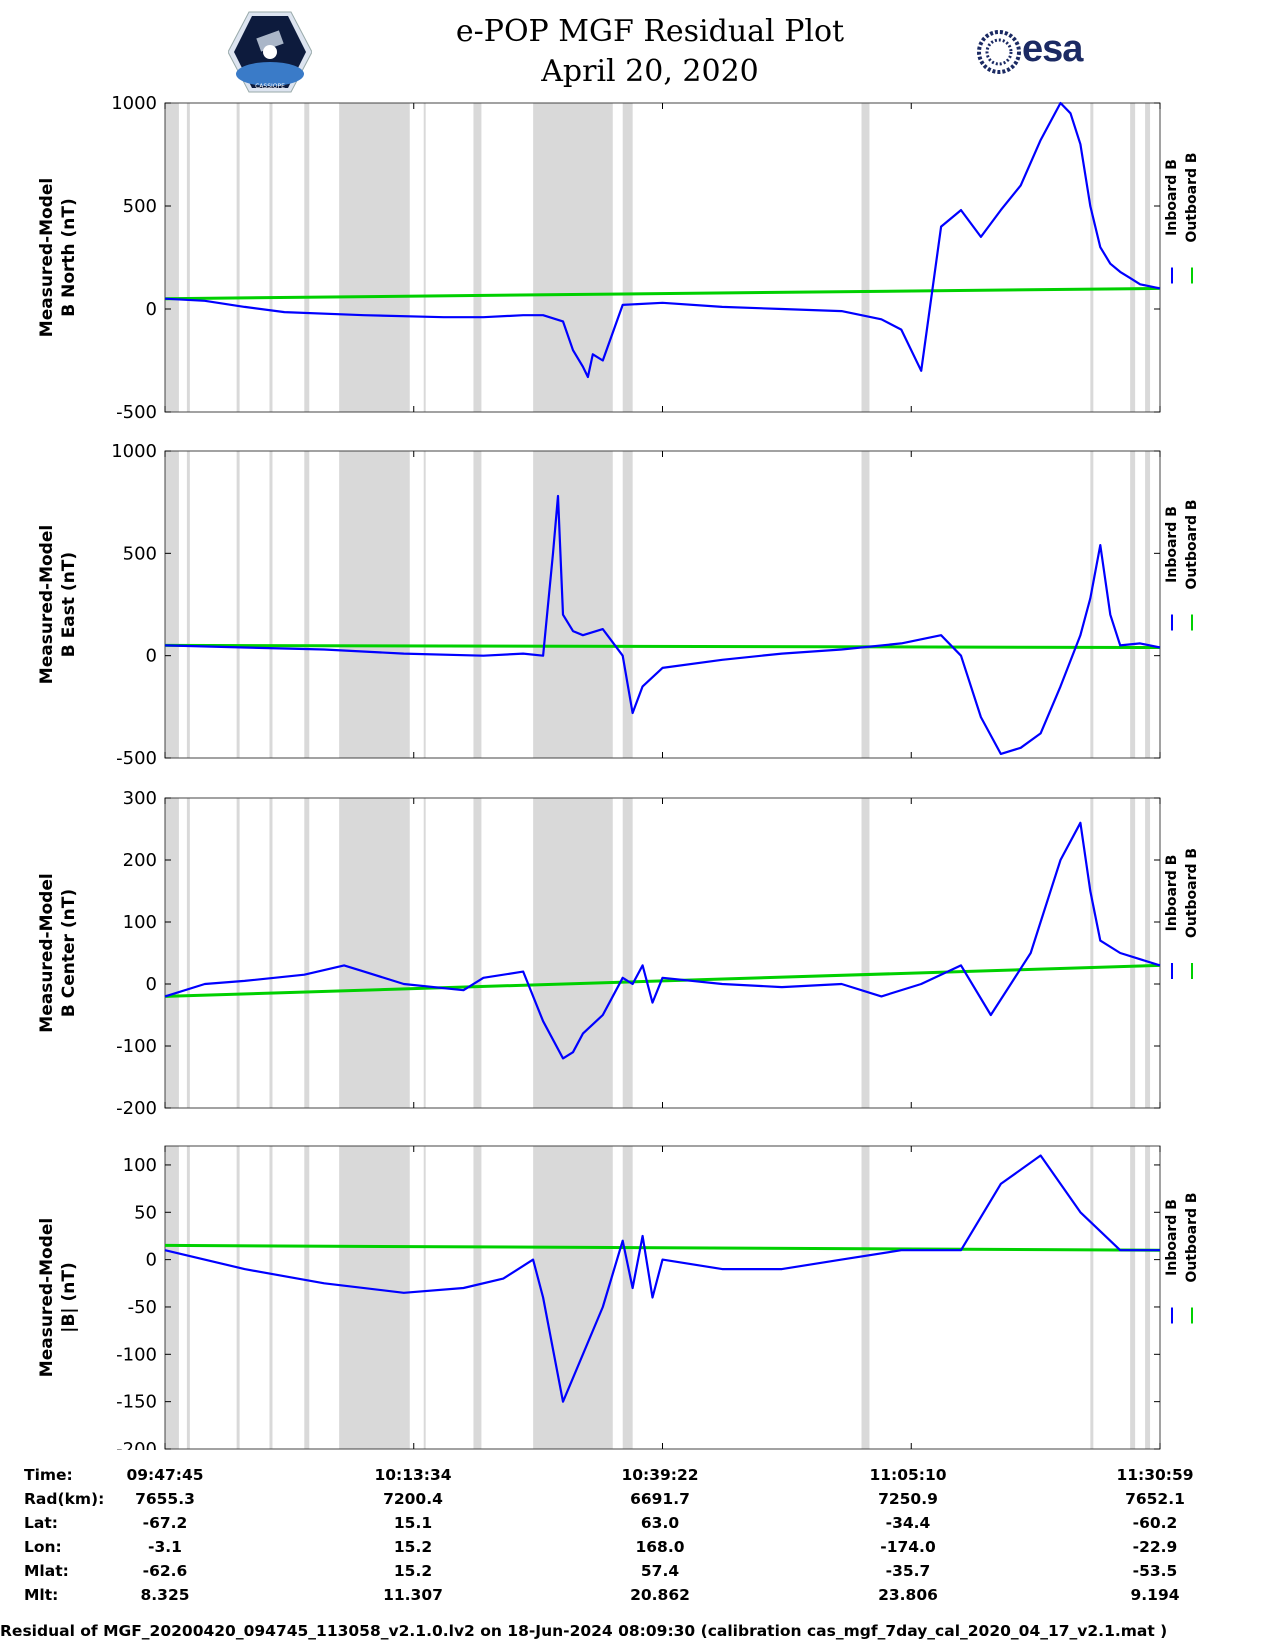 This screenshot has width=1275, height=1650. What do you see at coordinates (413, 1523) in the screenshot?
I see `ephemeris-value: 15.1` at bounding box center [413, 1523].